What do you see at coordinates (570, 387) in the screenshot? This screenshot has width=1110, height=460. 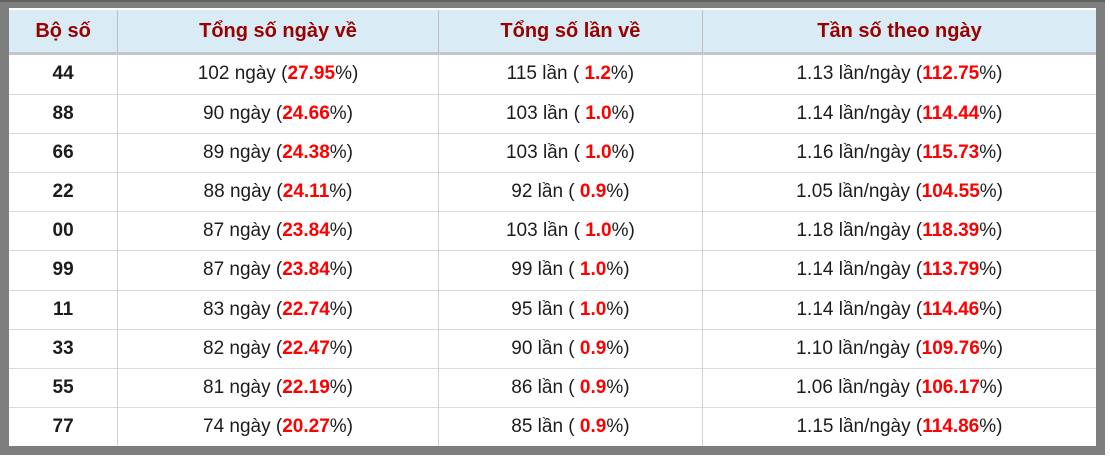 I see `cell-total-times: 86 lần ( 0.9%)` at bounding box center [570, 387].